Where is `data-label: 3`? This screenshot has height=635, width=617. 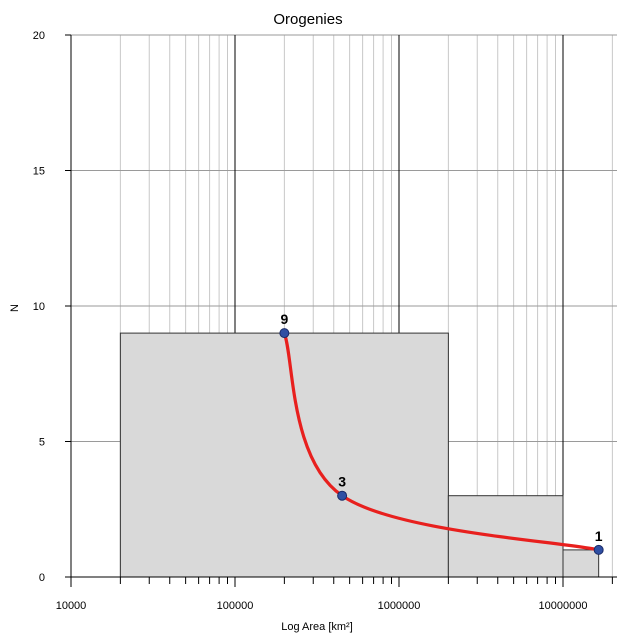
data-label: 3 is located at coordinates (342, 482).